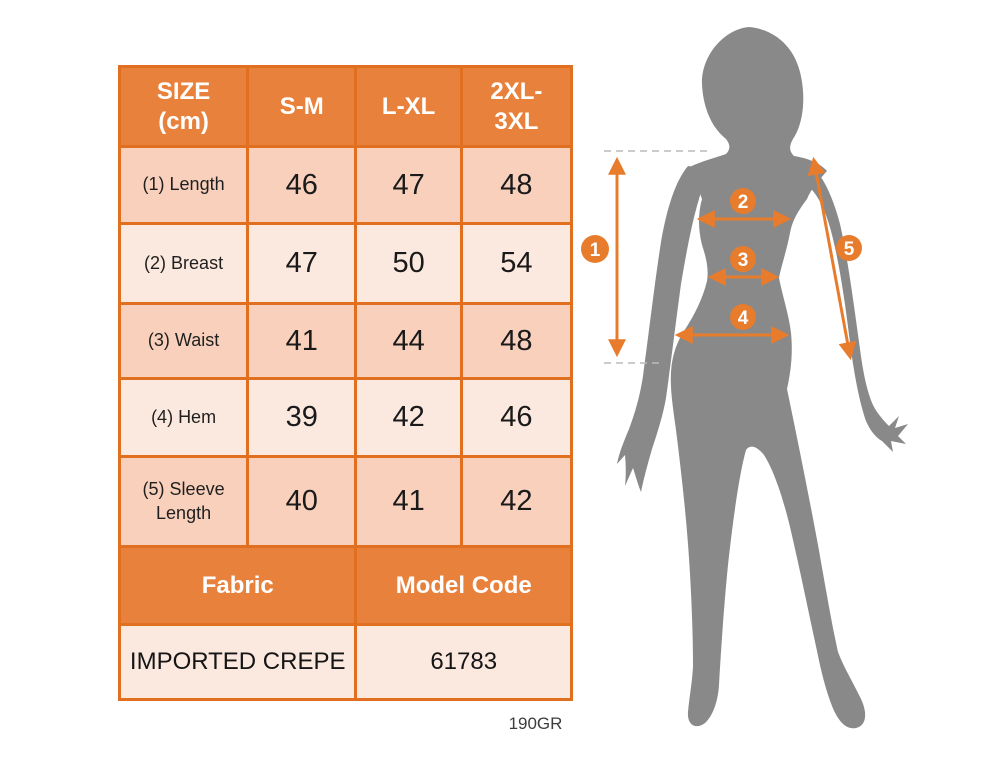 Image resolution: width=992 pixels, height=760 pixels. Describe the element at coordinates (184, 185) in the screenshot. I see `row-label-length: (1) Length` at that location.